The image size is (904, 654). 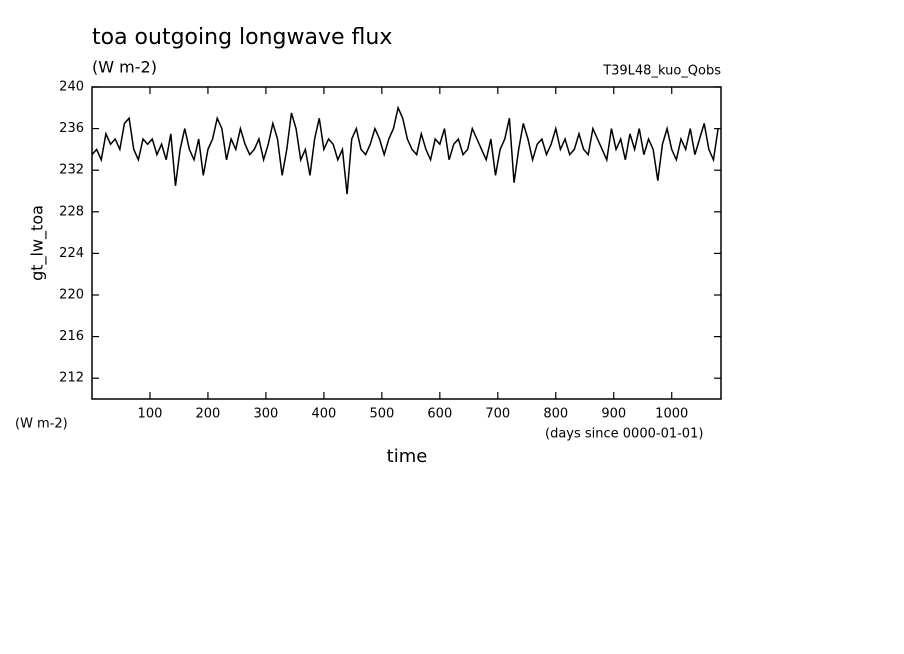 I want to click on annotation: T39L48_kuo_Qobs, so click(x=661, y=71).